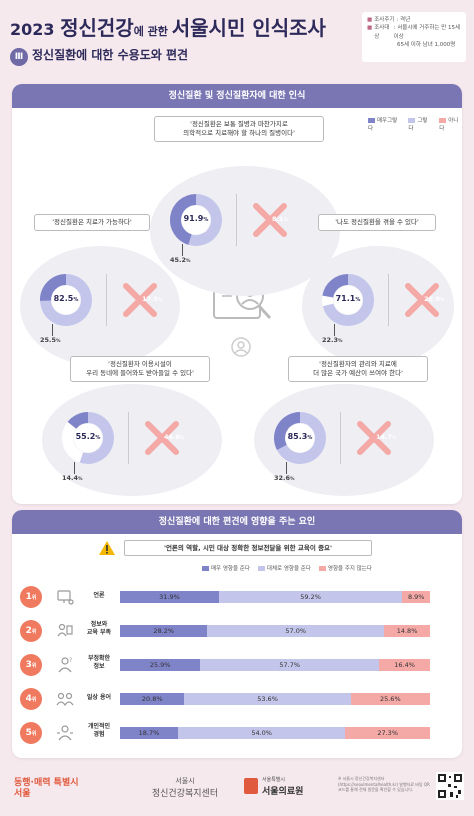  I want to click on speech-bubble, so click(100, 306).